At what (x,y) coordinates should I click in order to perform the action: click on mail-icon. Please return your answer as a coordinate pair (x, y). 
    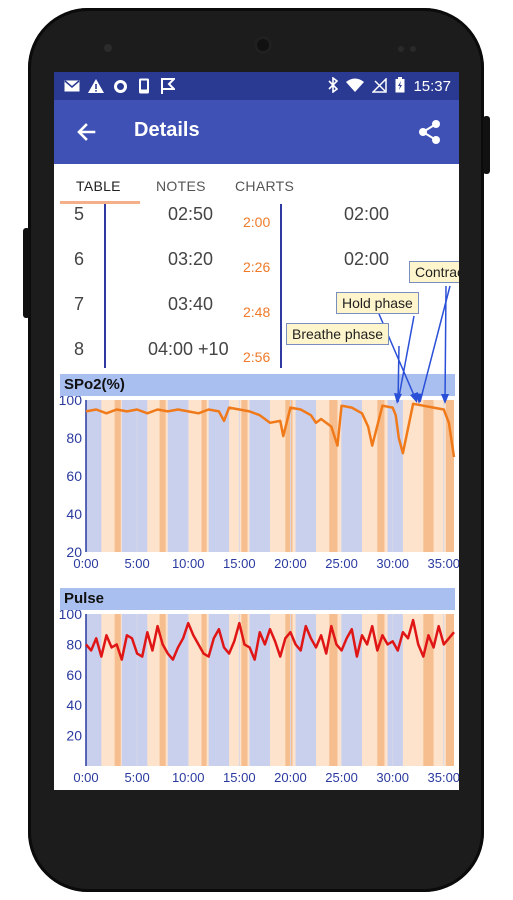
    Looking at the image, I should click on (72, 86).